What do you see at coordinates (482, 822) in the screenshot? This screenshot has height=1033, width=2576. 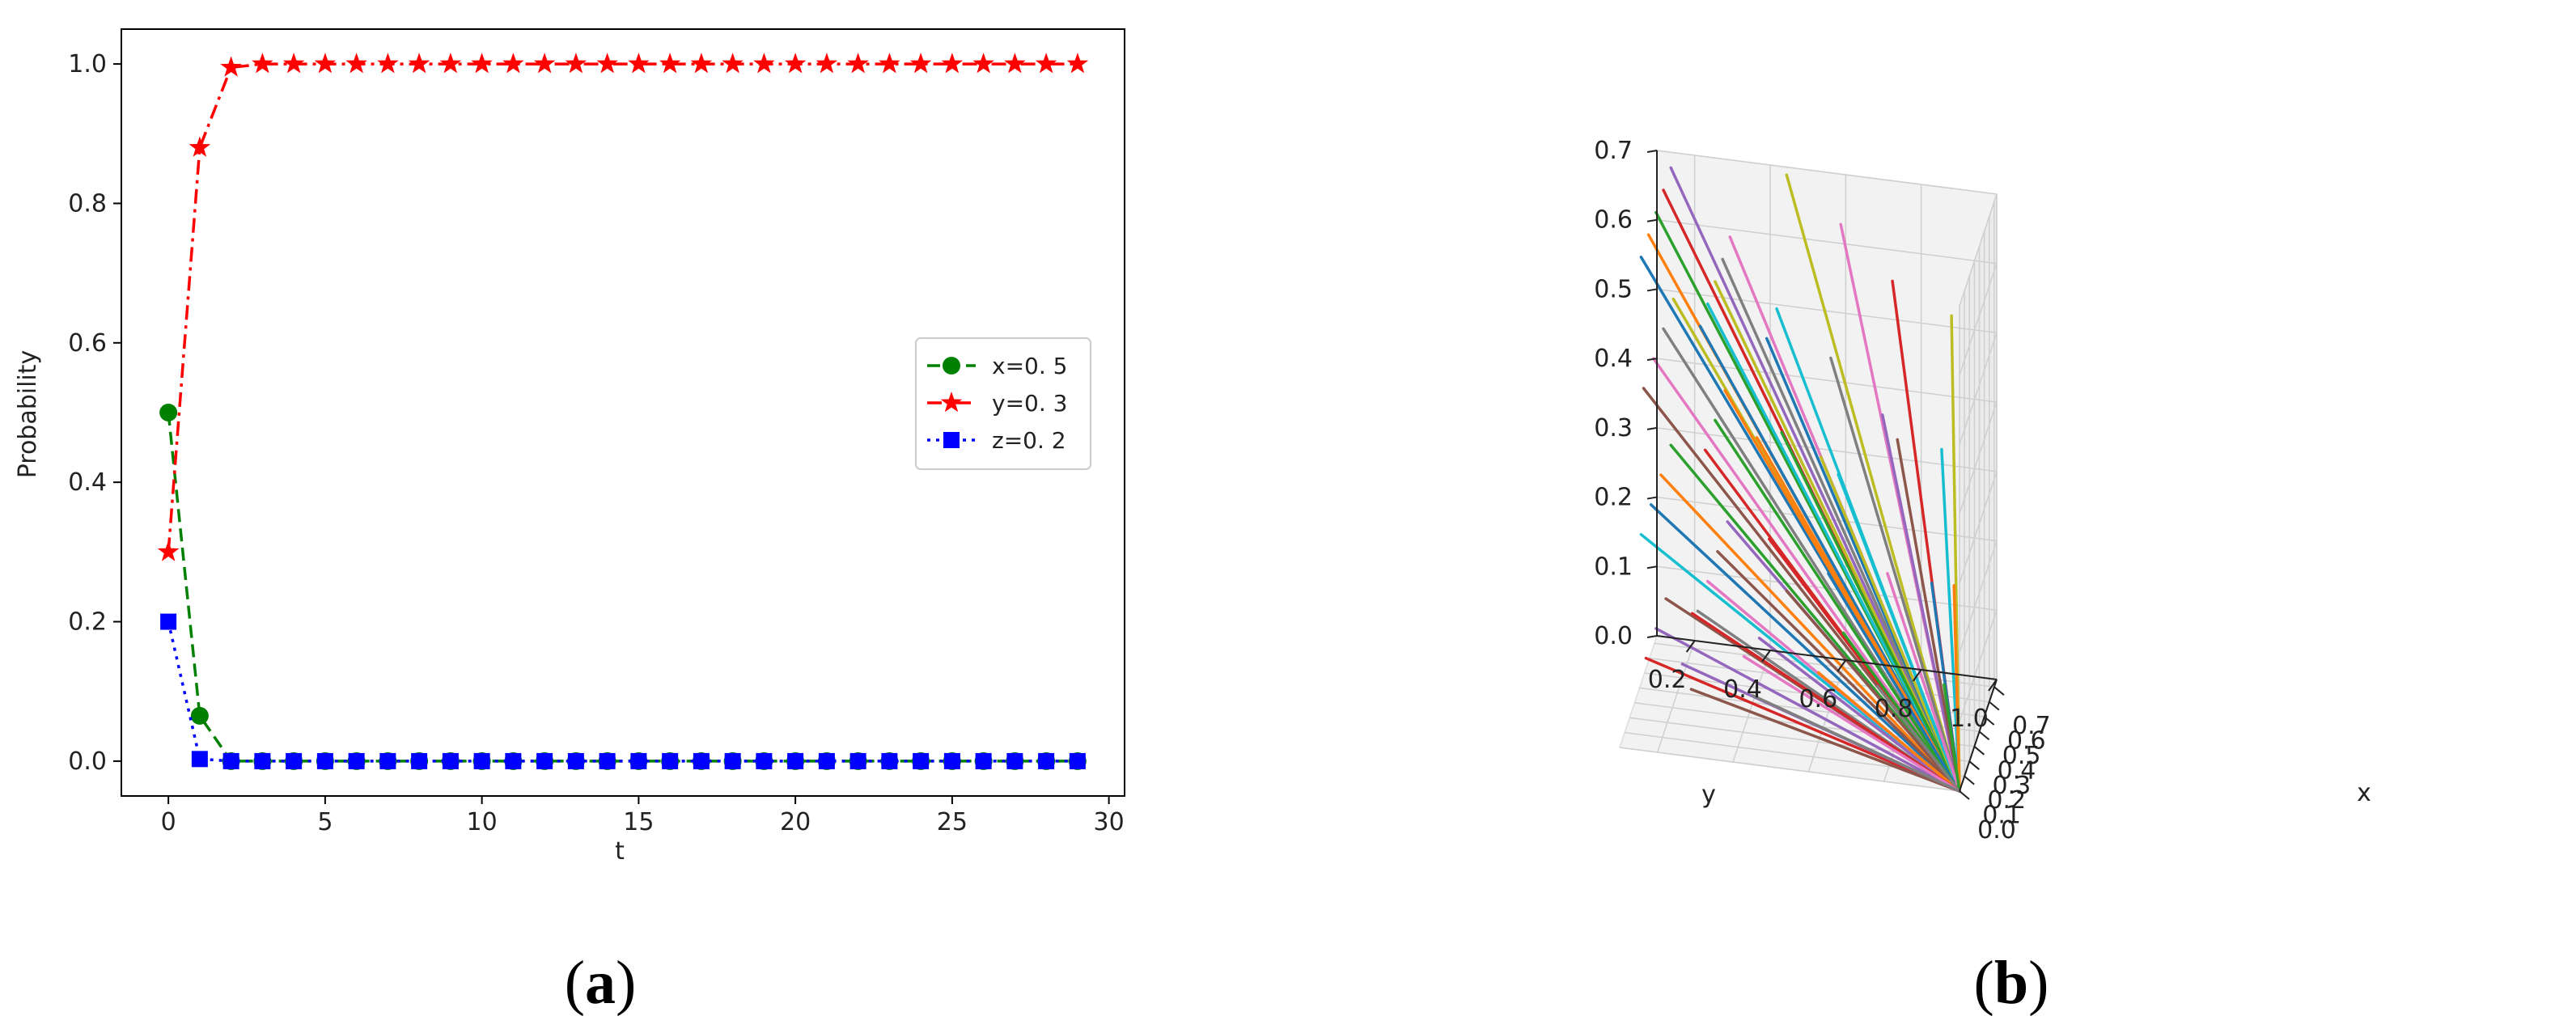 I see `chart-a-x-tick-label: 10` at bounding box center [482, 822].